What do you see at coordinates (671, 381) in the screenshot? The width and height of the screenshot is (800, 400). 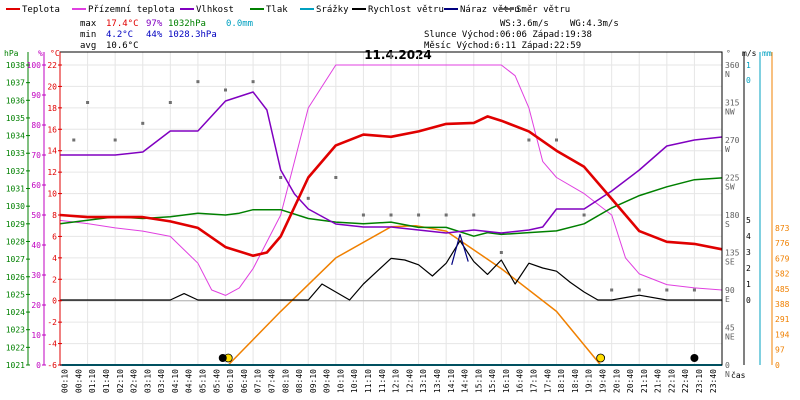 I see `x-tick-label: 22:10` at bounding box center [671, 381].